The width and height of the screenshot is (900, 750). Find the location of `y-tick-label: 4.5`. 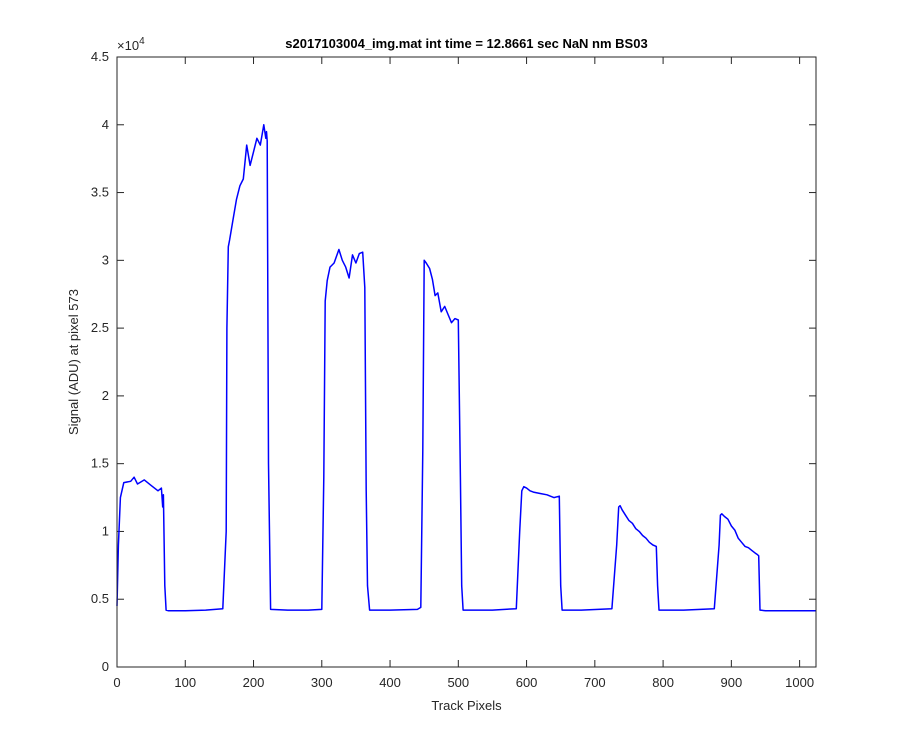

y-tick-label: 4.5 is located at coordinates (100, 56).